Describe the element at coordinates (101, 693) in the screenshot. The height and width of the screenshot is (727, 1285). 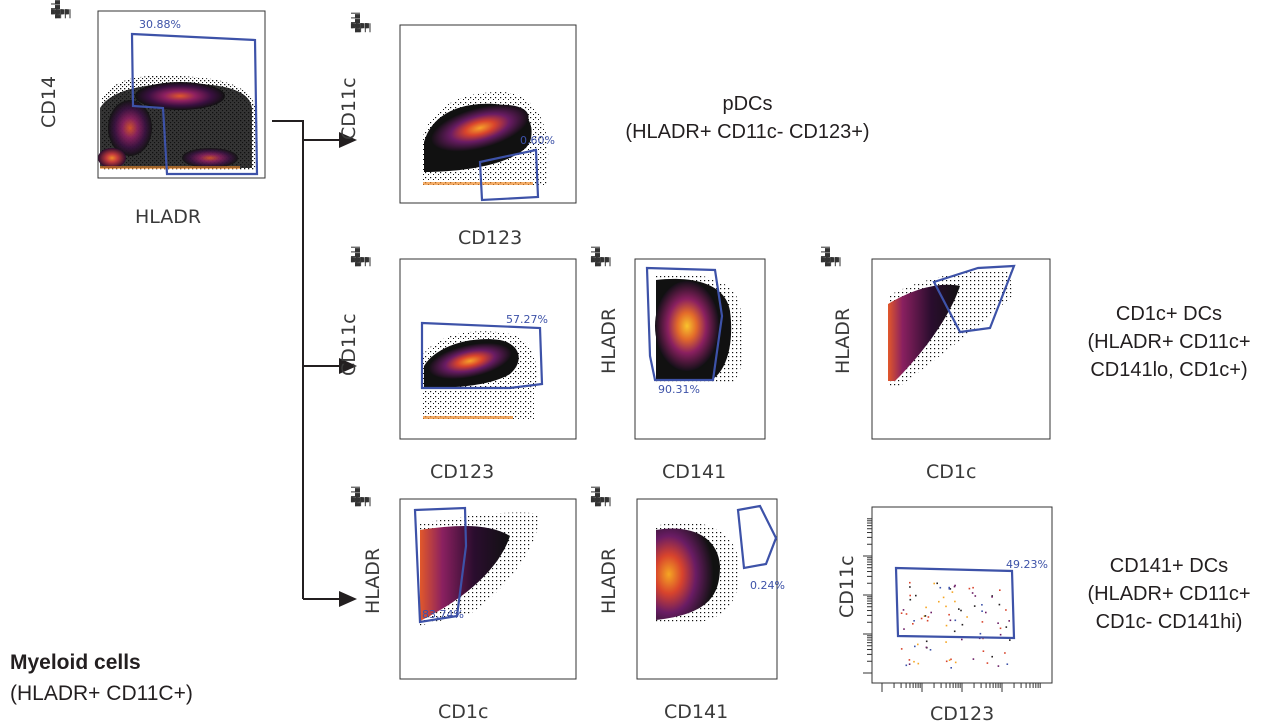
I see `myeloid-cells-subtitle: (HLADR+ CD11C+)` at that location.